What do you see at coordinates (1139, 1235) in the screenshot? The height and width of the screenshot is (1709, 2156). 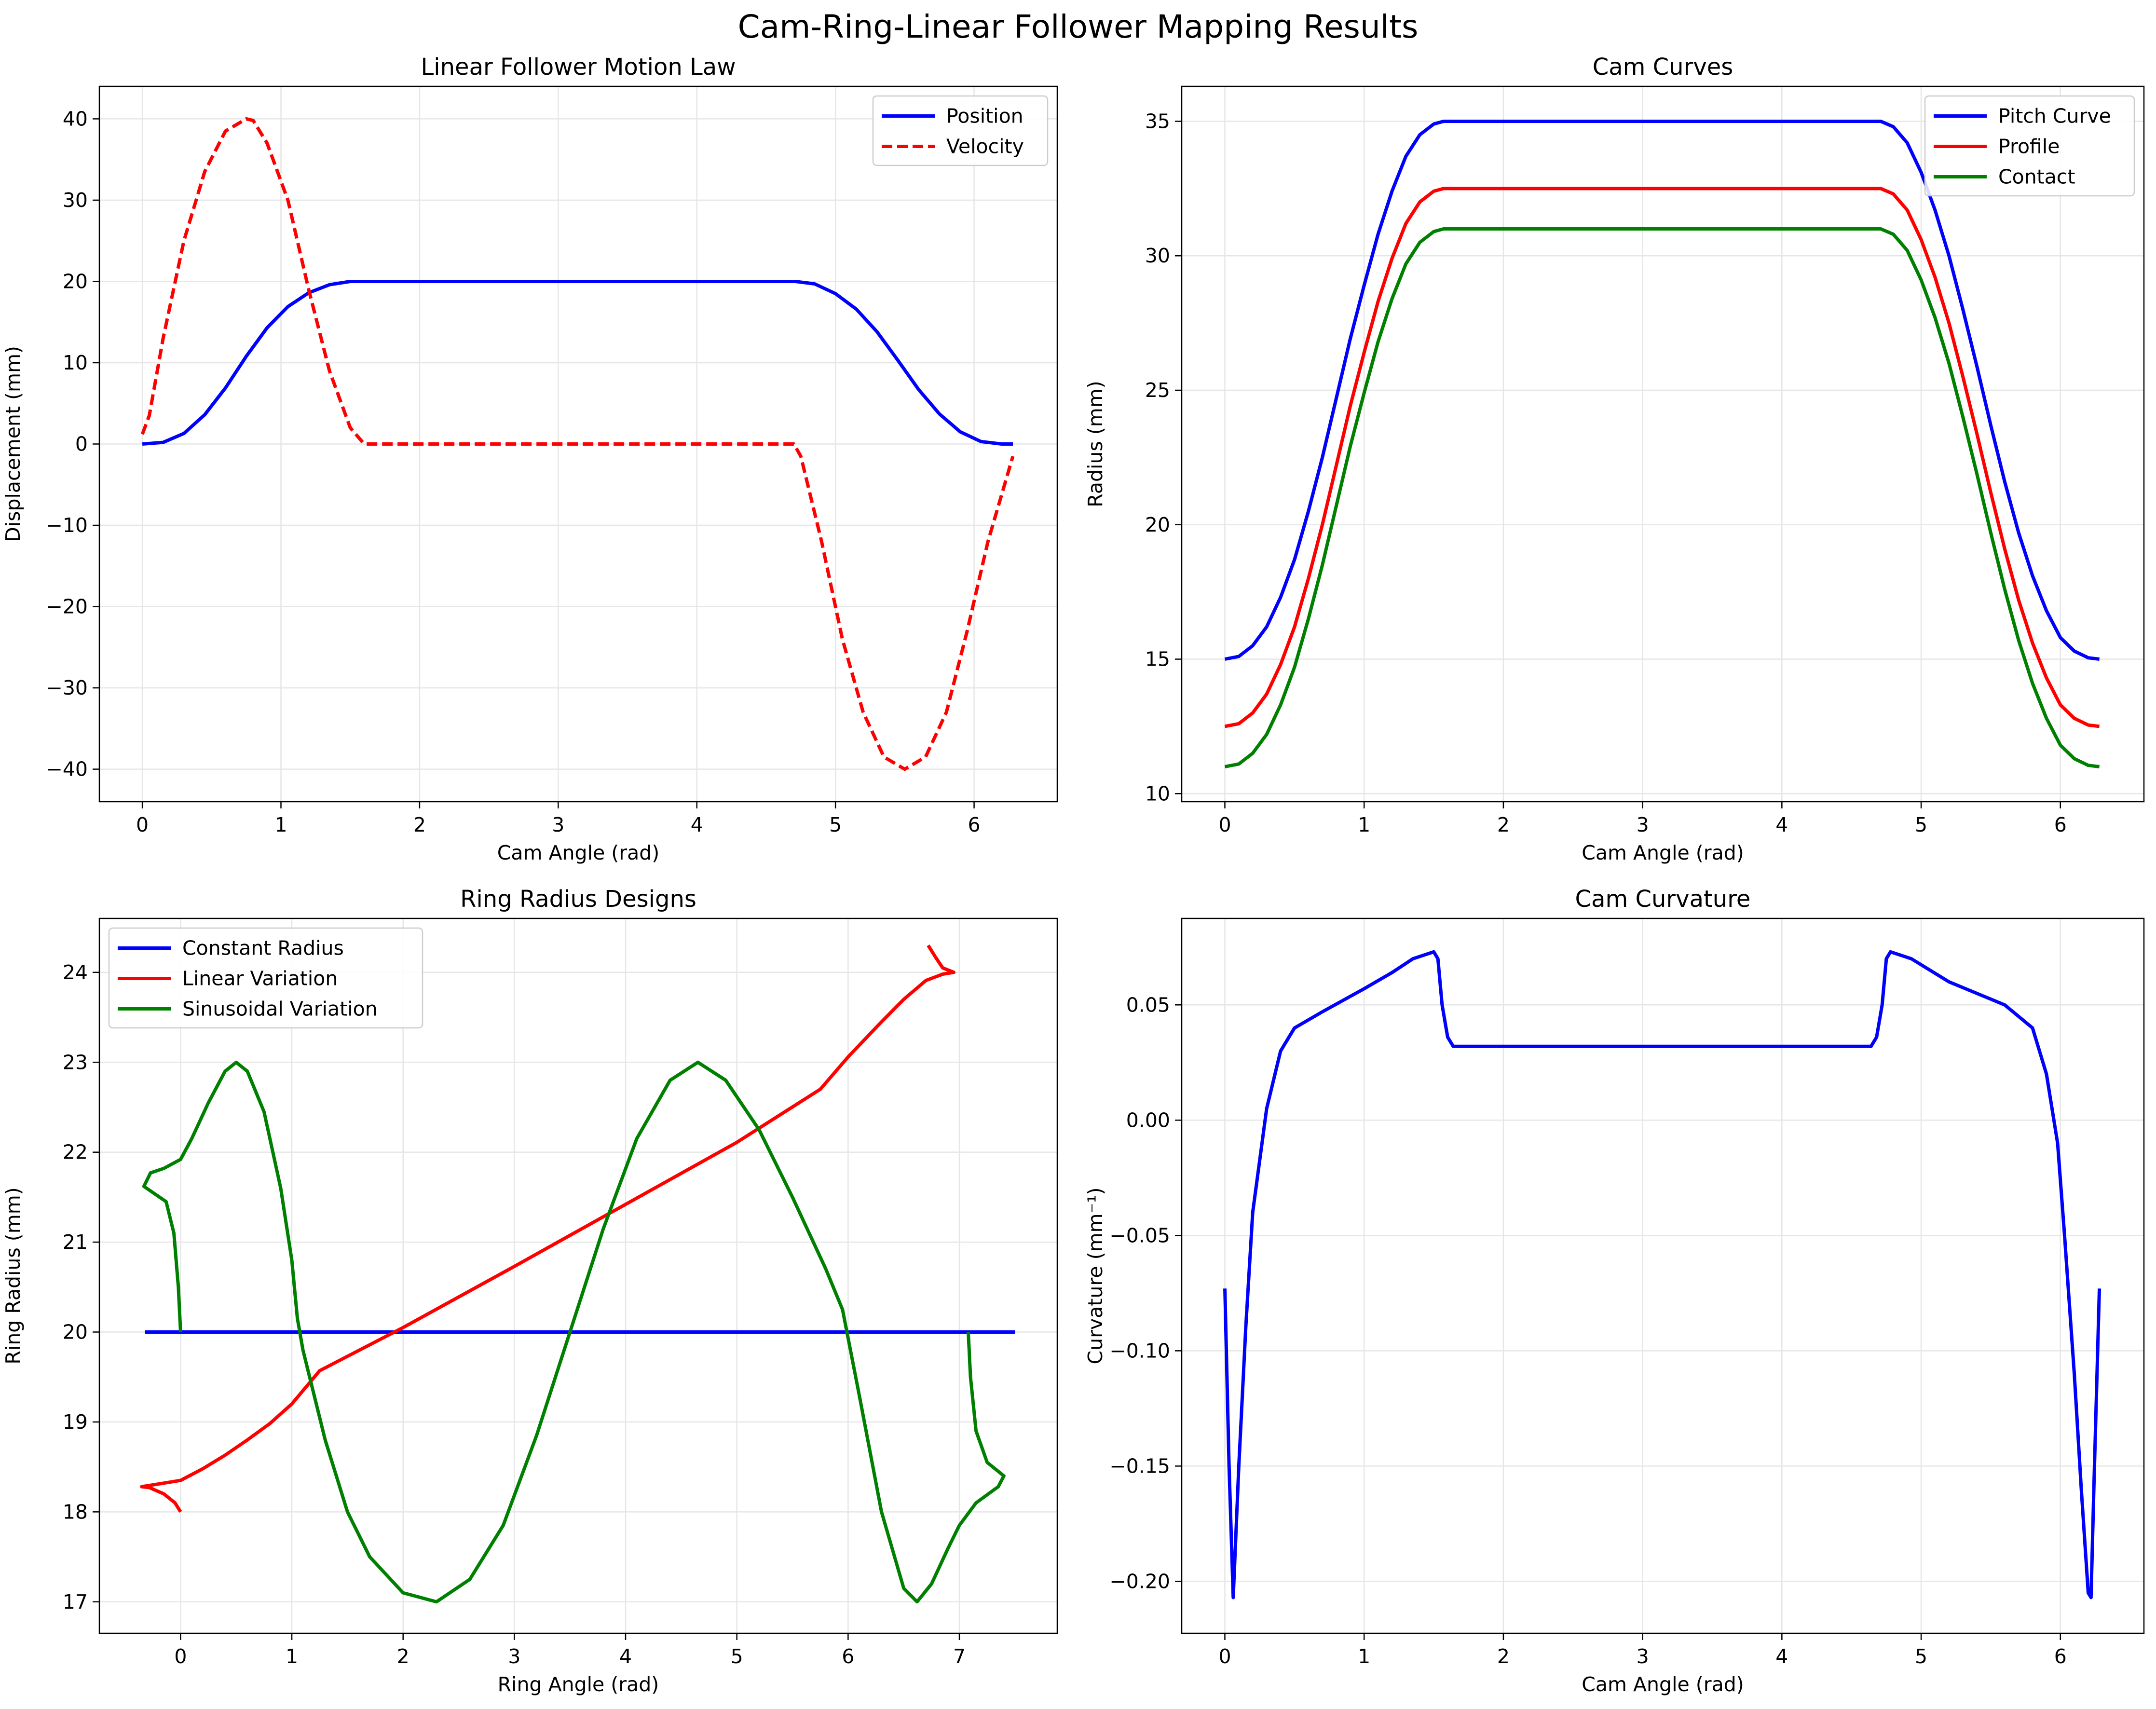 I see `y-tick-label: −0.05` at bounding box center [1139, 1235].